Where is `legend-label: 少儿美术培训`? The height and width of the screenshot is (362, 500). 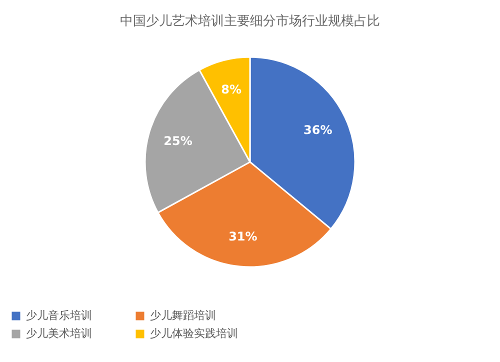 legend-label: 少儿美术培训 is located at coordinates (59, 333).